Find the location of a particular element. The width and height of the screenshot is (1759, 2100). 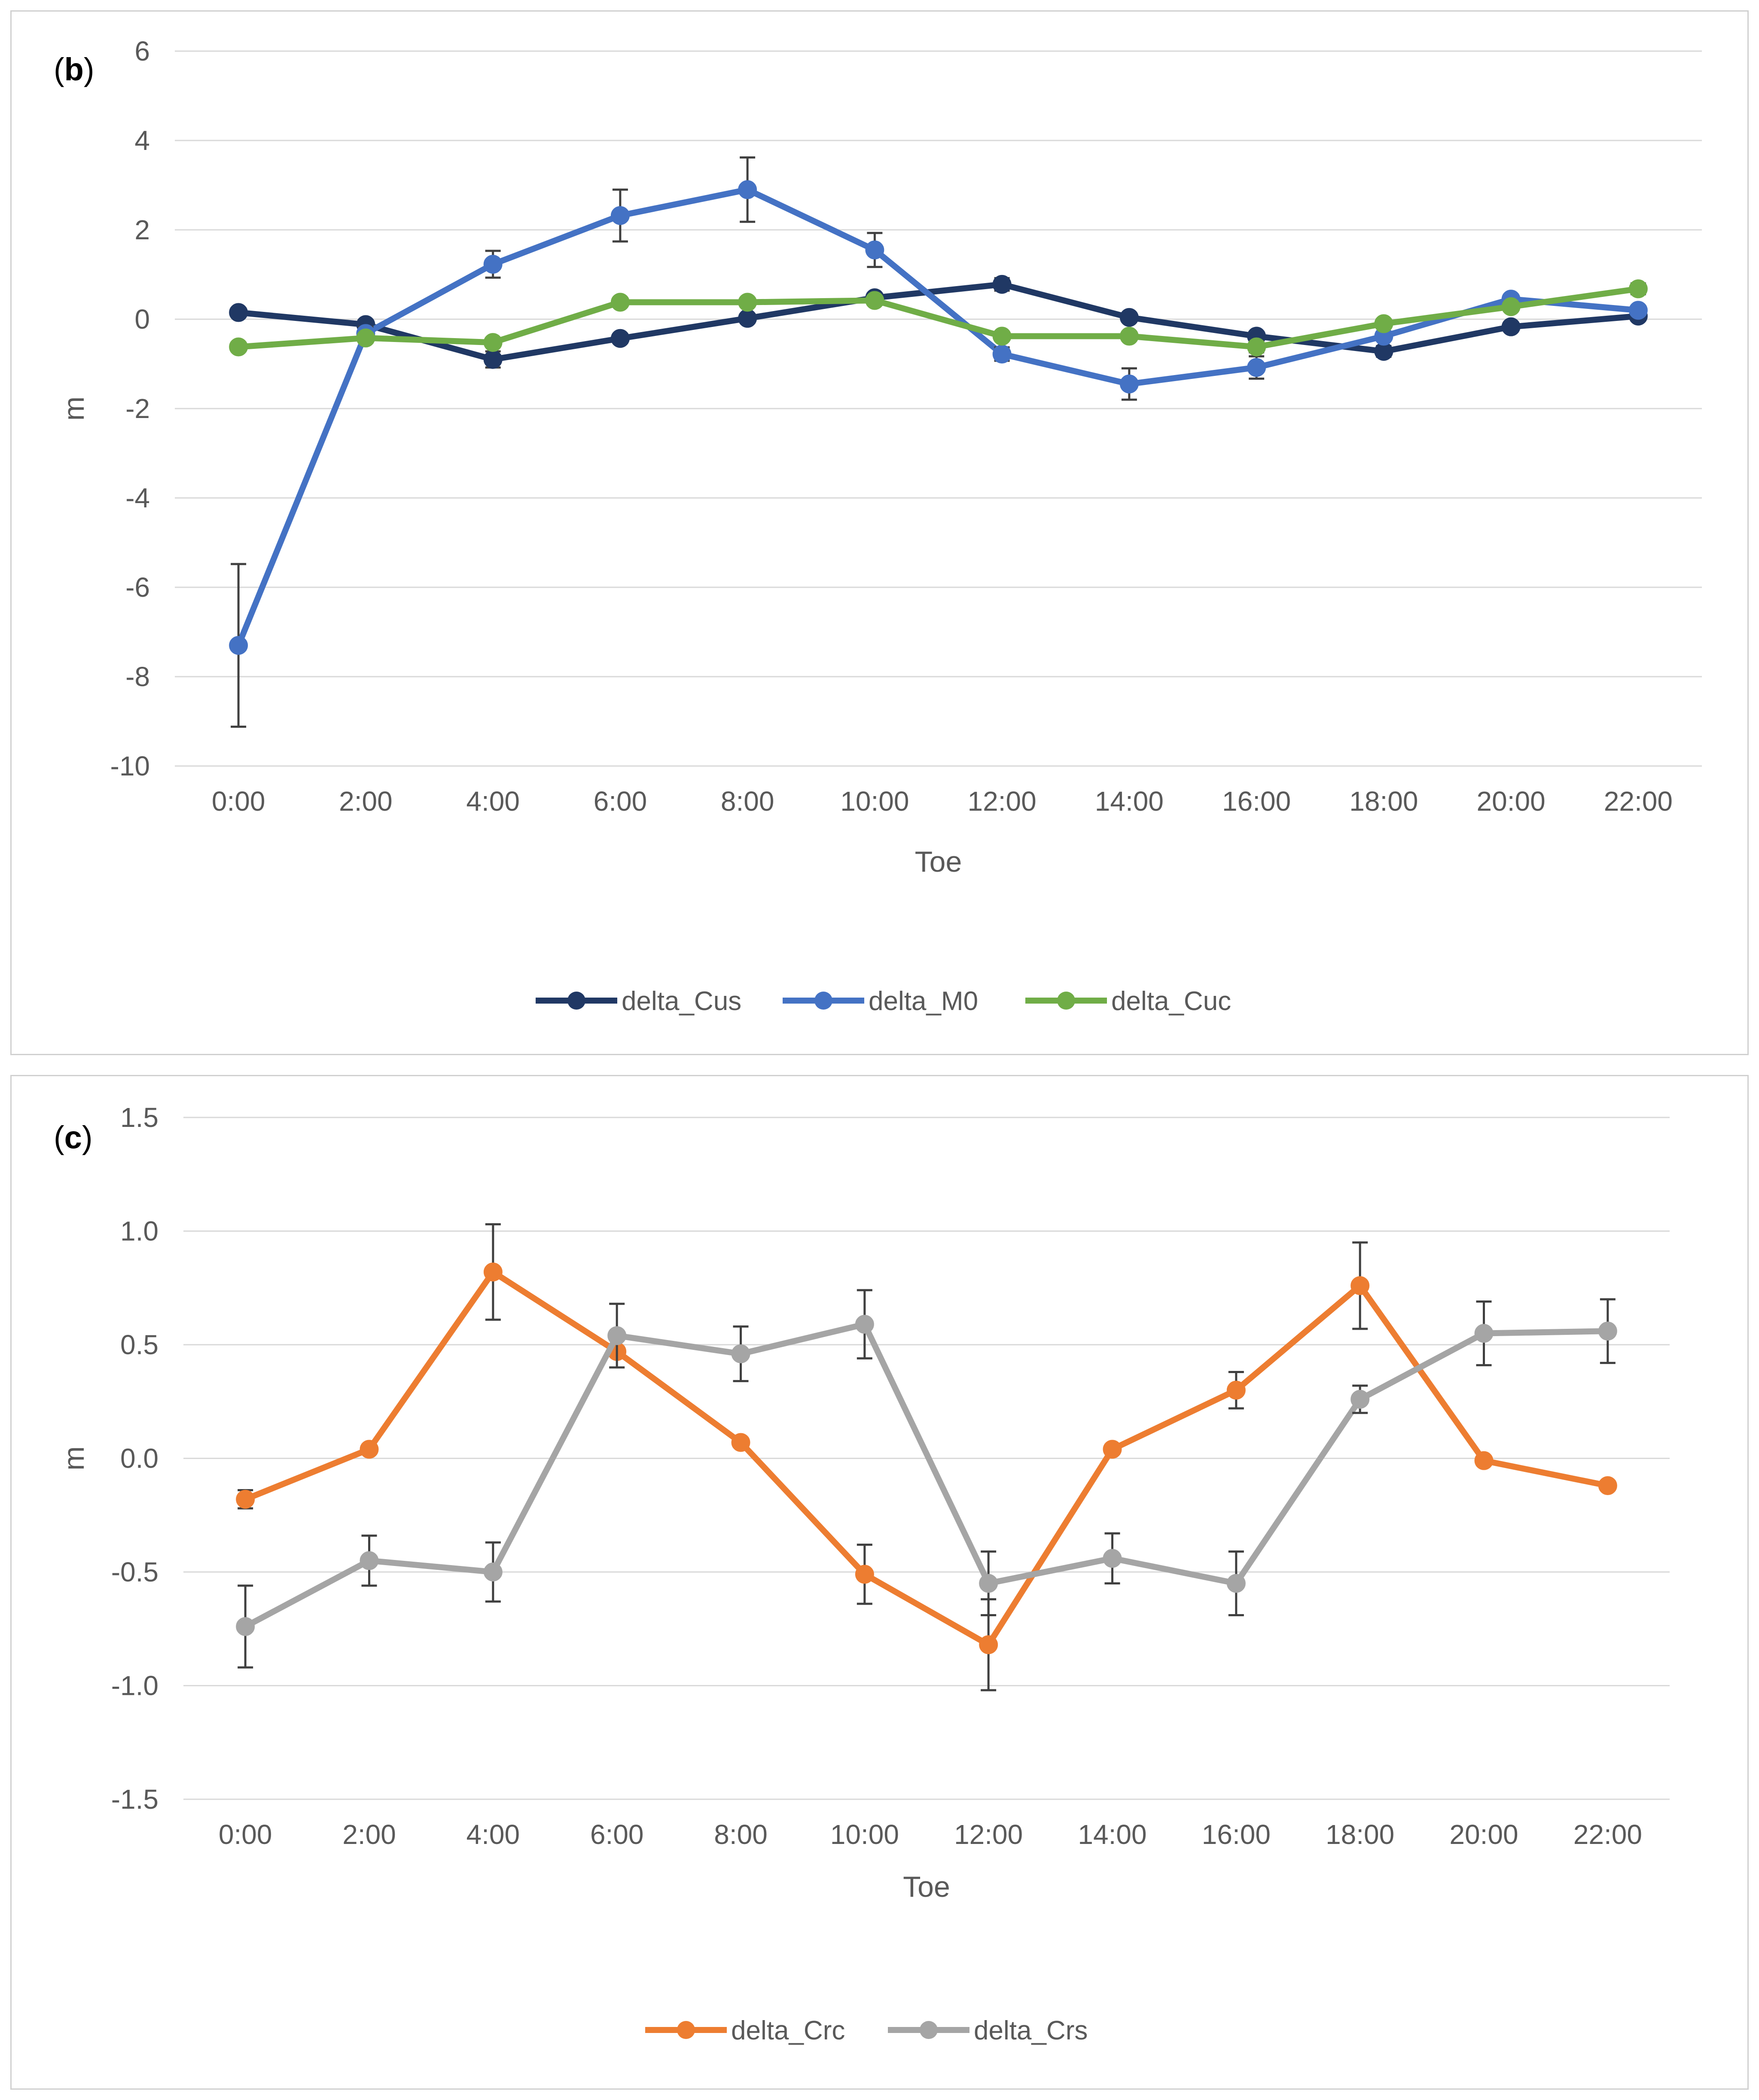

series-delta_Crs is located at coordinates (926, 1479).